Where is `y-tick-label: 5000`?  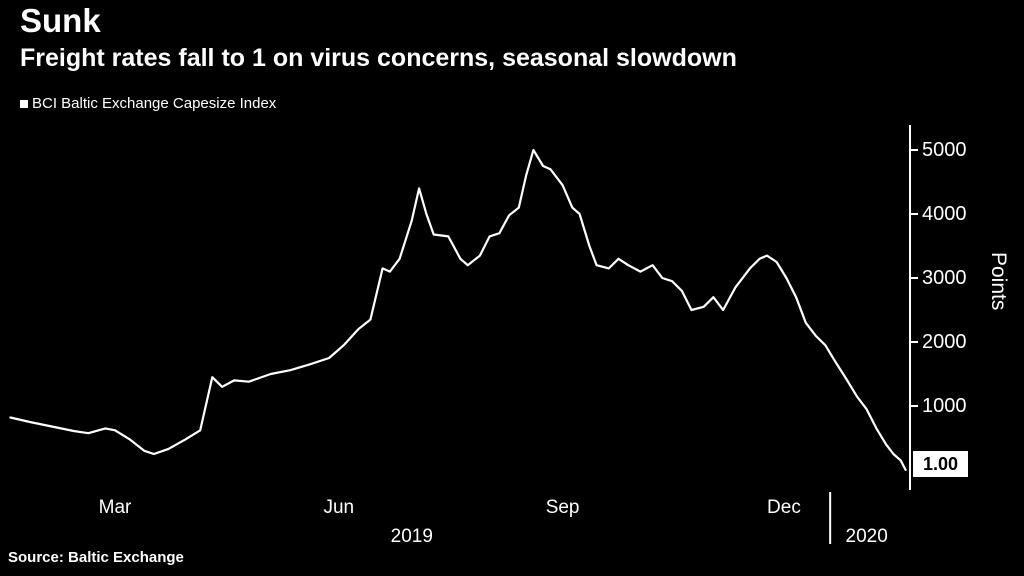 y-tick-label: 5000 is located at coordinates (944, 150).